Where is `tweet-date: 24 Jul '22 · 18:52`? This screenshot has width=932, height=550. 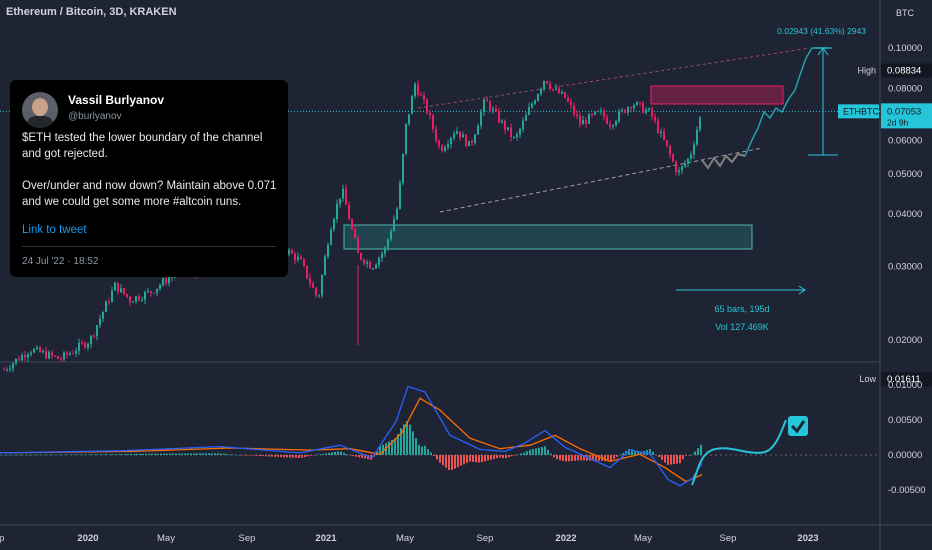
tweet-date: 24 Jul '22 · 18:52 is located at coordinates (60, 261).